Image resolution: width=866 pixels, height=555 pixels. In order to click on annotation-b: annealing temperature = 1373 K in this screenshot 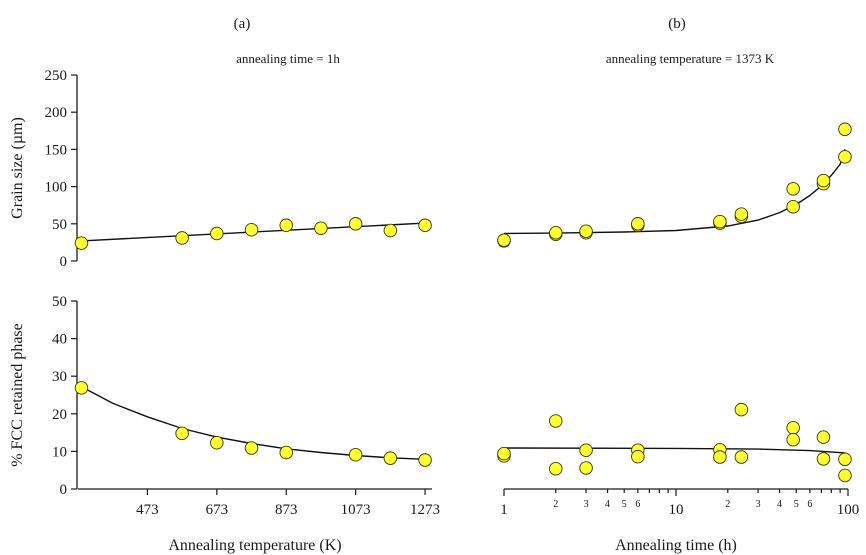, I will do `click(690, 58)`.